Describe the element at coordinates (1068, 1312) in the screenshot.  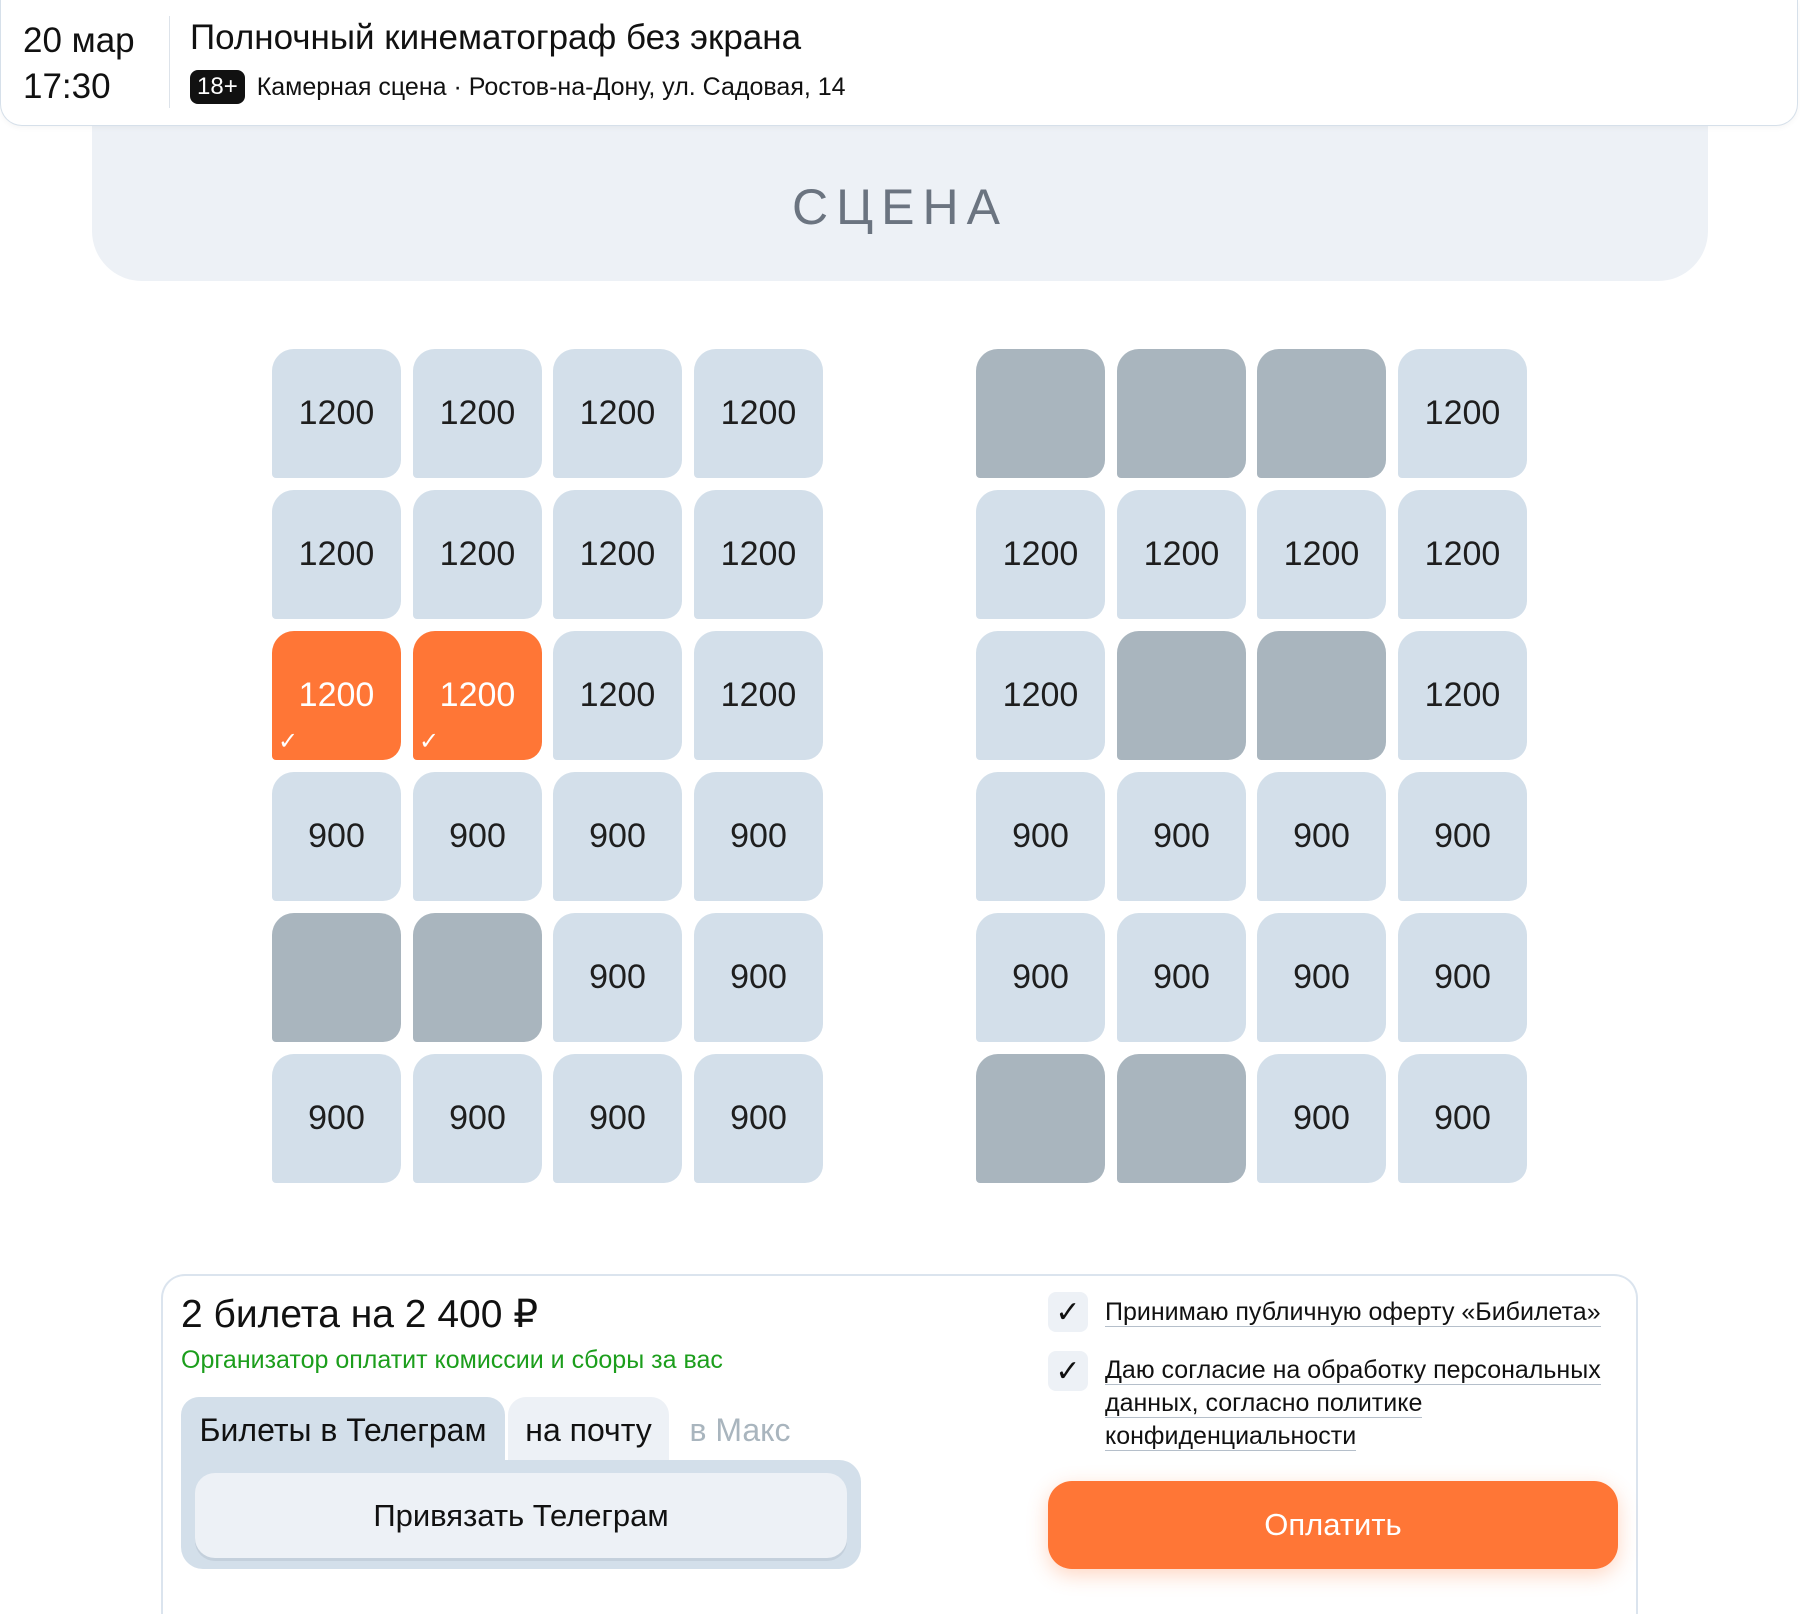
I see `offer-checkbox: ✓` at that location.